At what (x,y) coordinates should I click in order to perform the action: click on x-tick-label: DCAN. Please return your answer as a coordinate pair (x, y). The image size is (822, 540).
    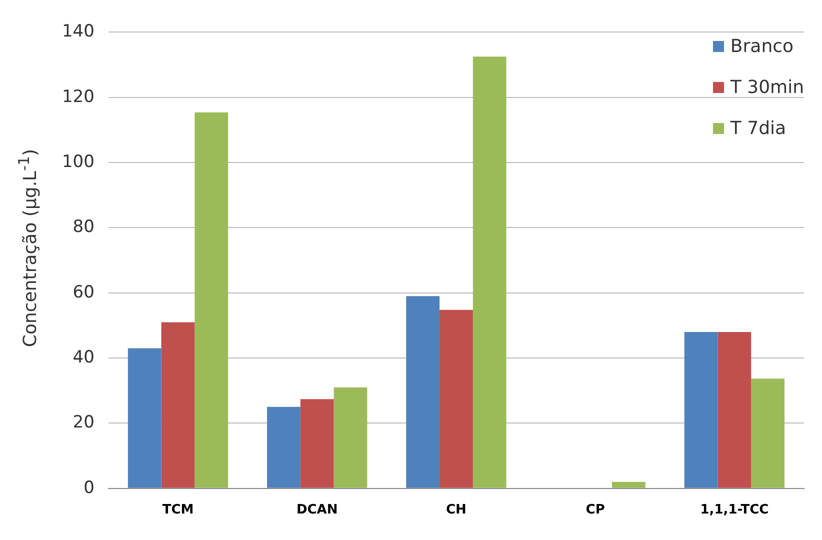
    Looking at the image, I should click on (317, 510).